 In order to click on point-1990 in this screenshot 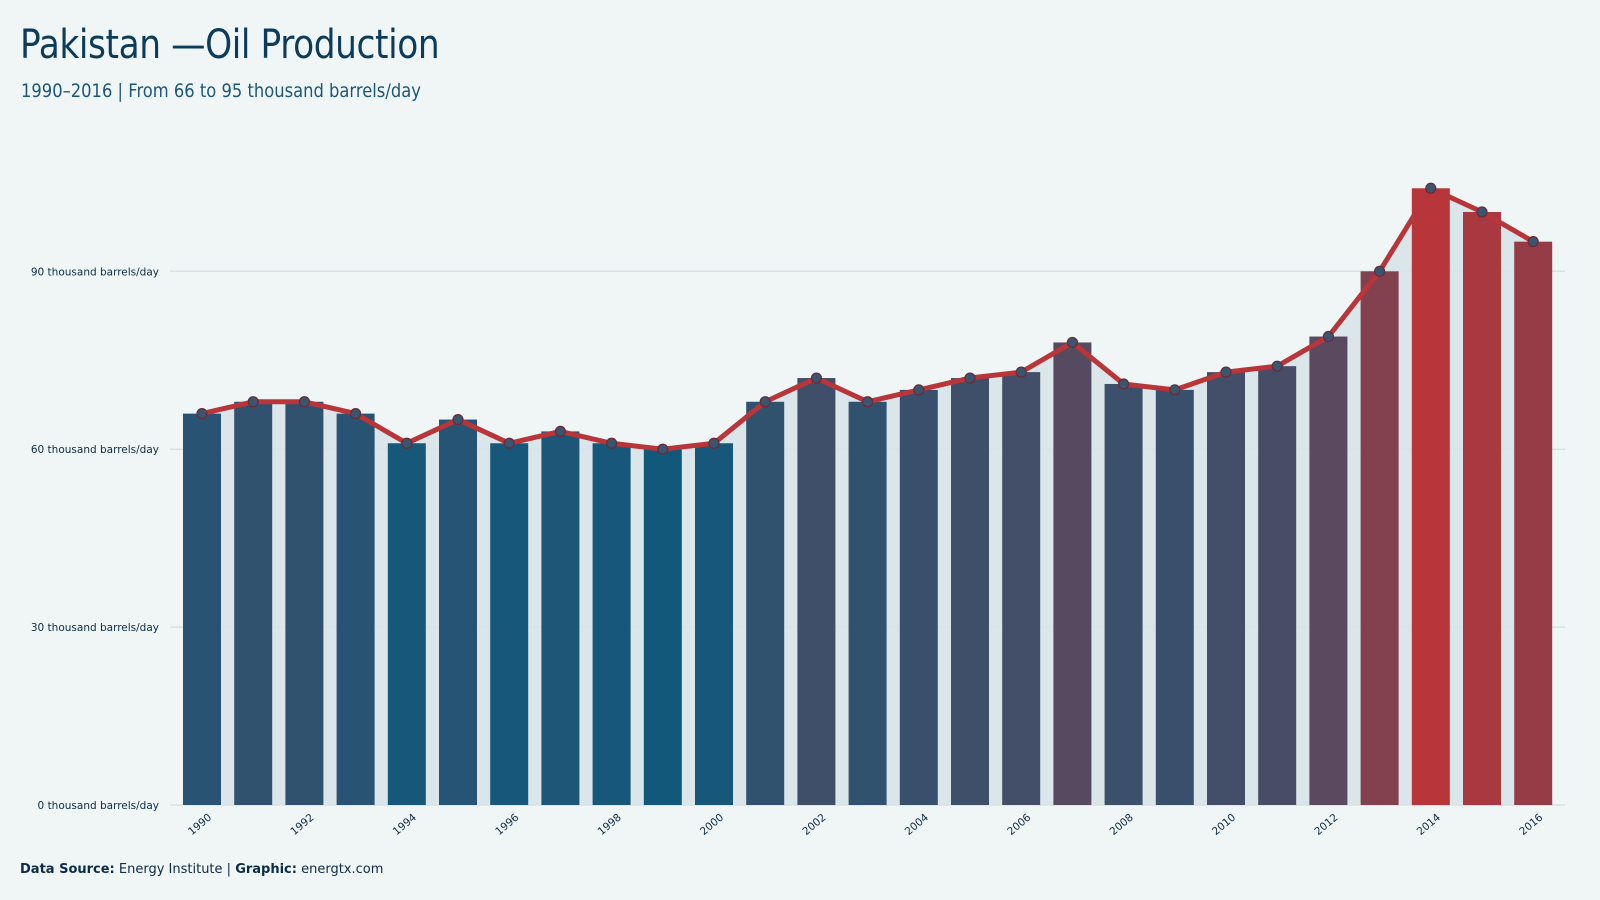, I will do `click(202, 414)`.